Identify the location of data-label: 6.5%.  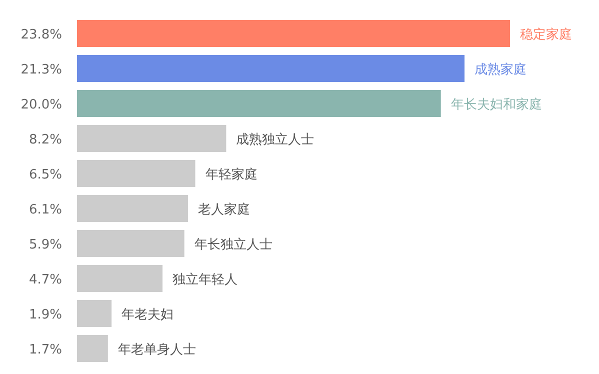
(45, 175).